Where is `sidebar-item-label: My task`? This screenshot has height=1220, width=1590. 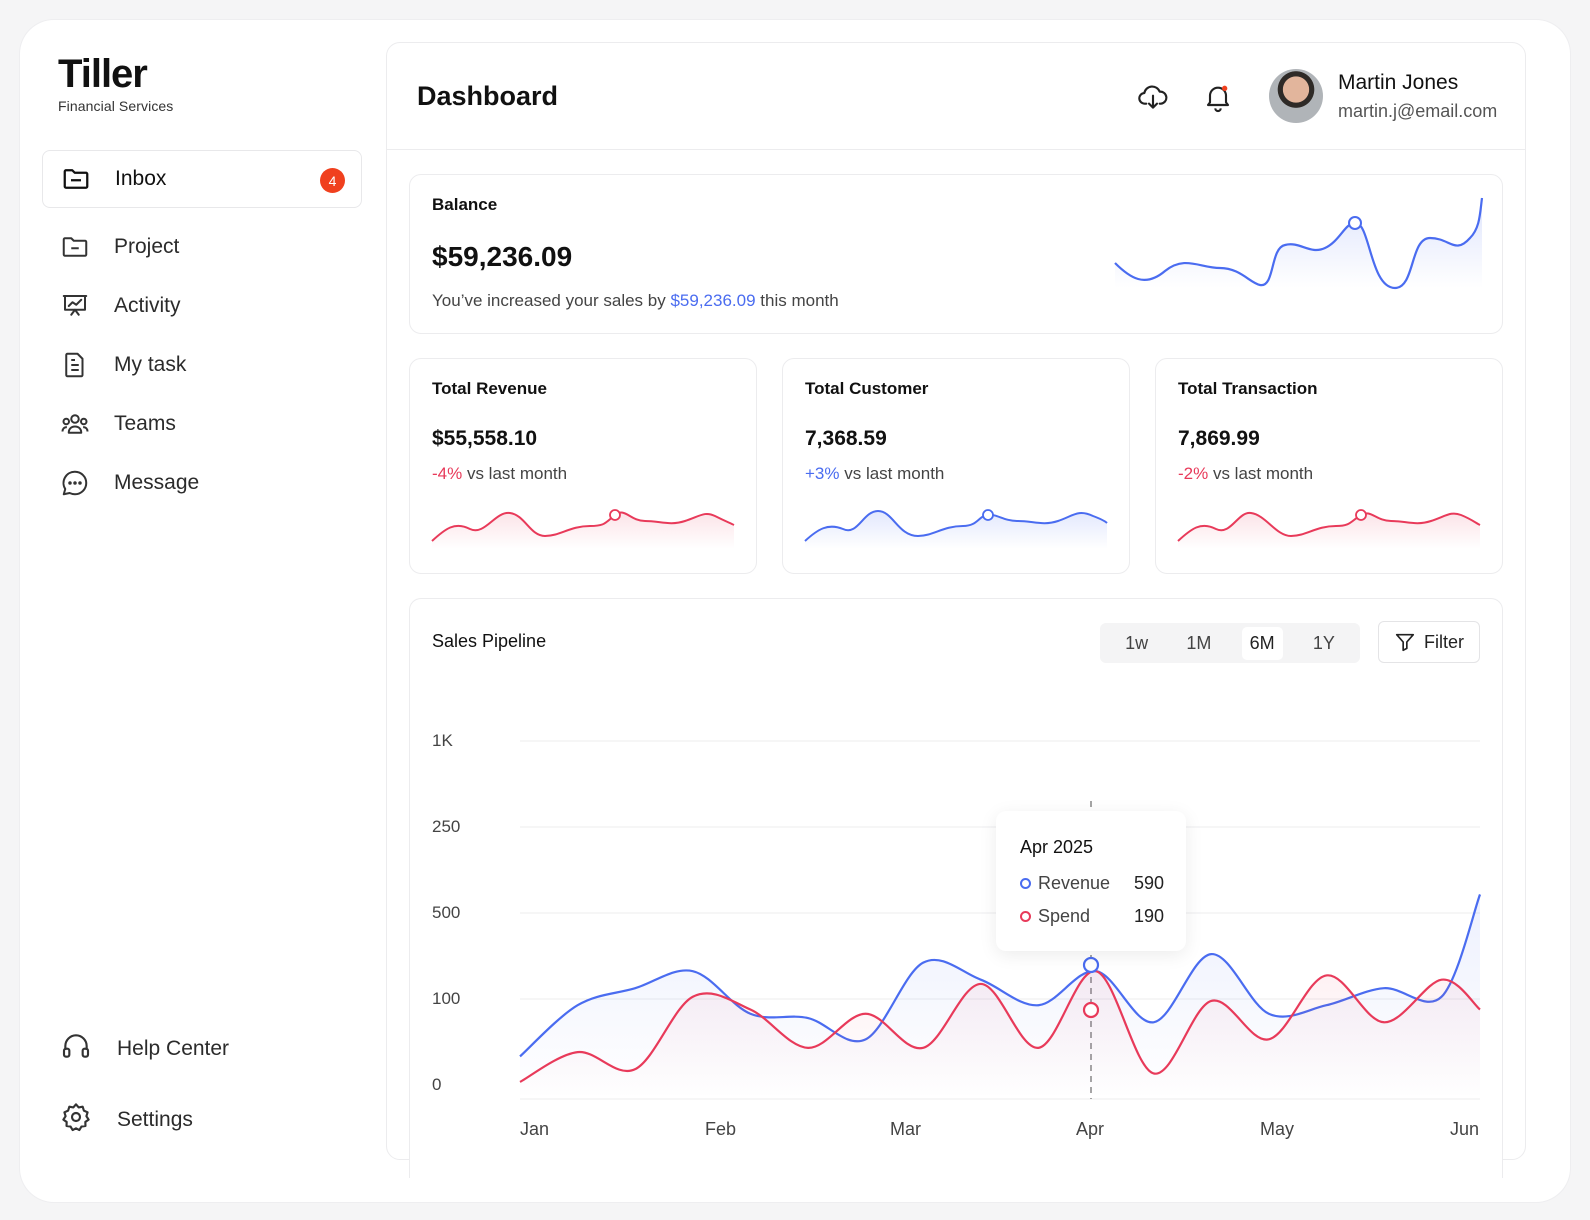
sidebar-item-label: My task is located at coordinates (150, 364).